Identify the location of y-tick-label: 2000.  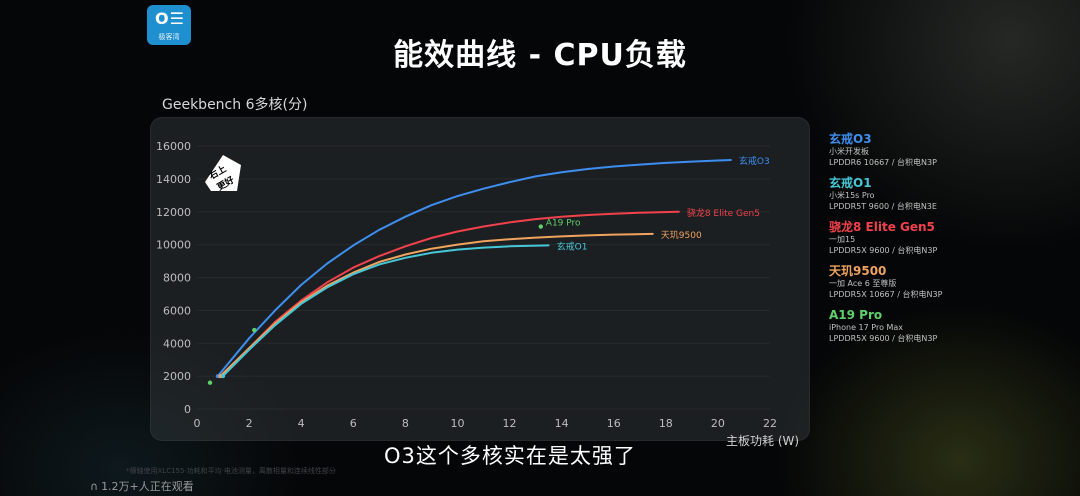
(177, 376).